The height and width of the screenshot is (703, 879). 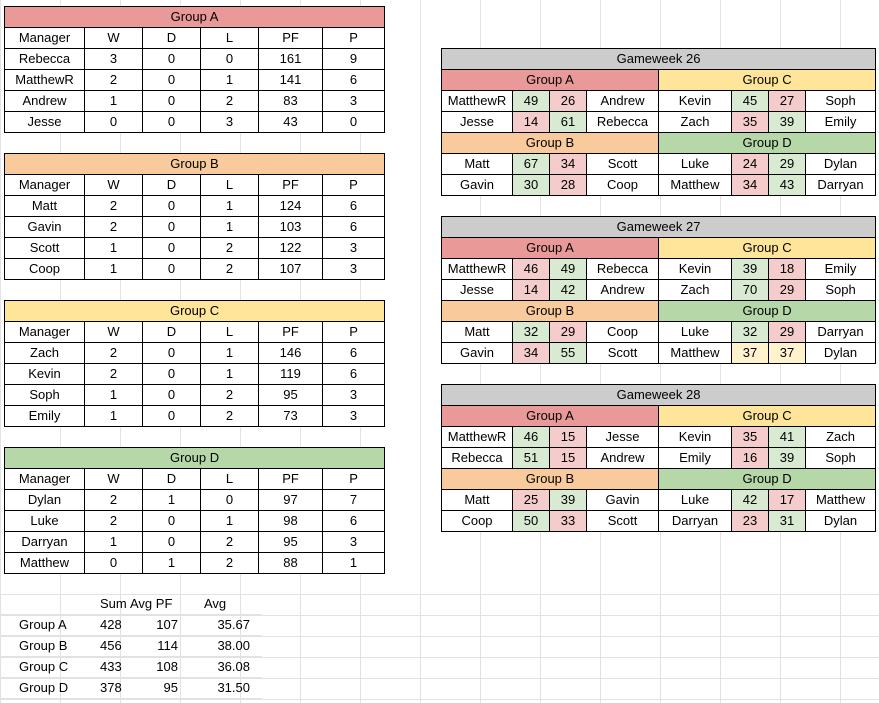 What do you see at coordinates (477, 290) in the screenshot?
I see `home-manager-cell: Jesse` at bounding box center [477, 290].